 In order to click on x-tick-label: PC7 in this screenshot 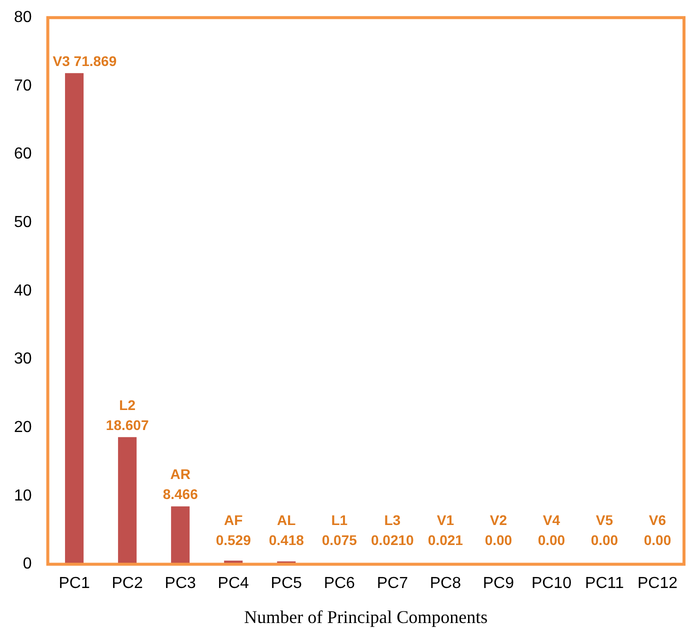, I will do `click(392, 583)`.